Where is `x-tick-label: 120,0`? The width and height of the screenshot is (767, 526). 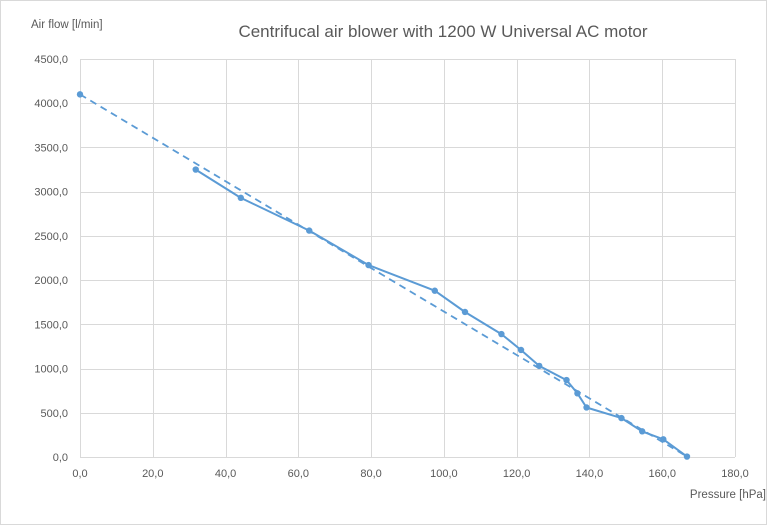 x-tick-label: 120,0 is located at coordinates (517, 474).